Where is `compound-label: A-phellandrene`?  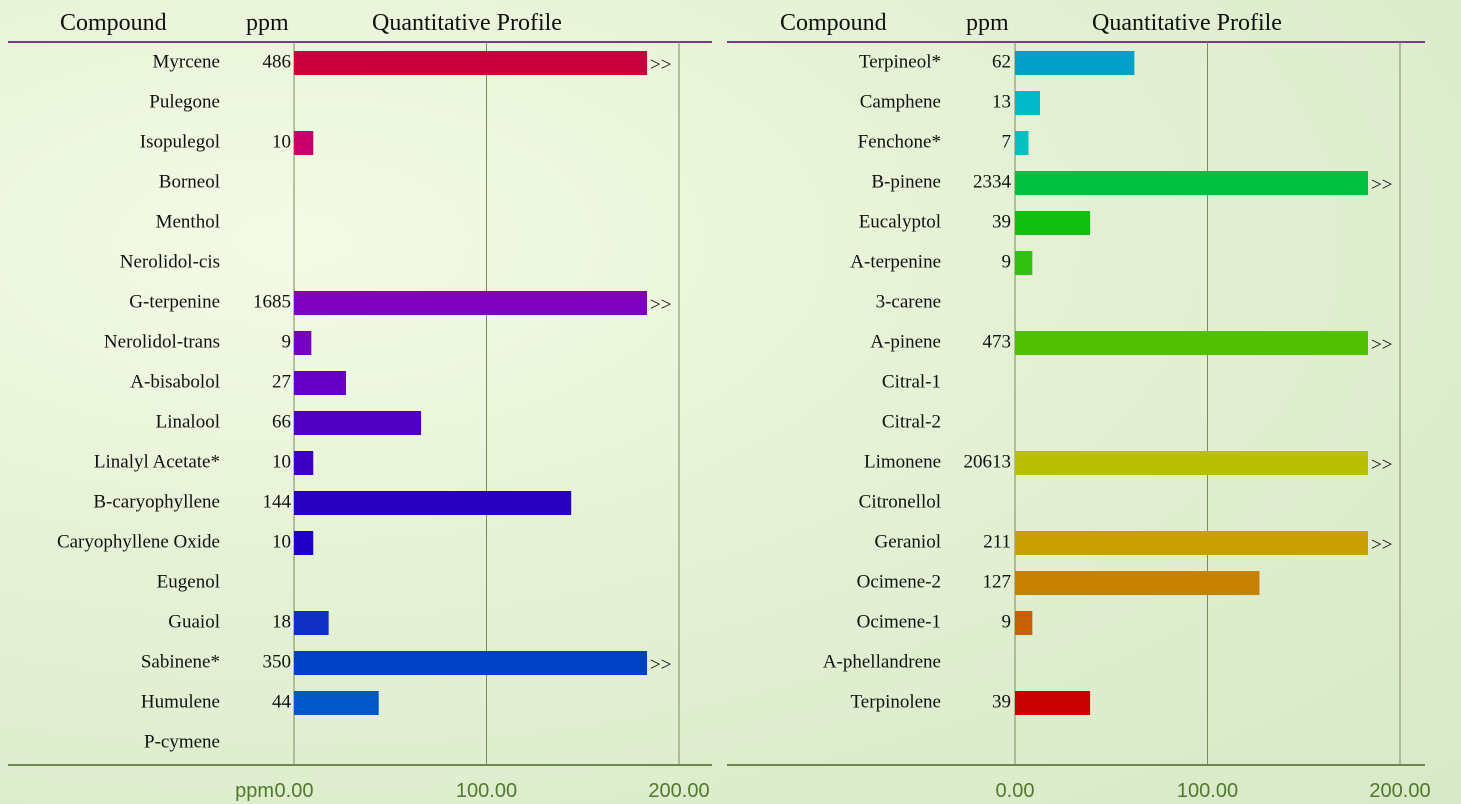 compound-label: A-phellandrene is located at coordinates (882, 661).